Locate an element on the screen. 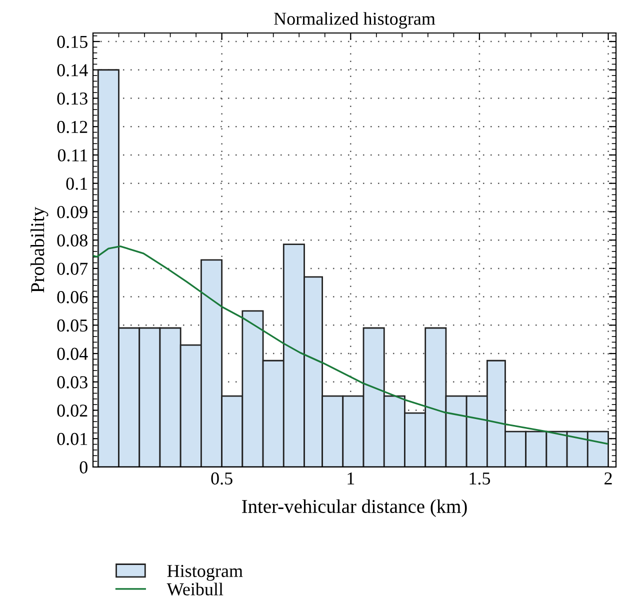 Image resolution: width=631 pixels, height=606 pixels. y-axis-title: Probability is located at coordinates (39, 249).